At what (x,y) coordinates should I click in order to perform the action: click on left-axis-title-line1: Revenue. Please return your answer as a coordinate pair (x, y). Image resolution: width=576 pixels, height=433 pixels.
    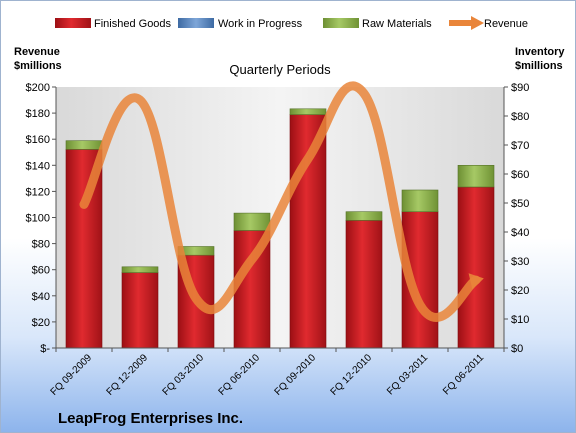
    Looking at the image, I should click on (37, 52).